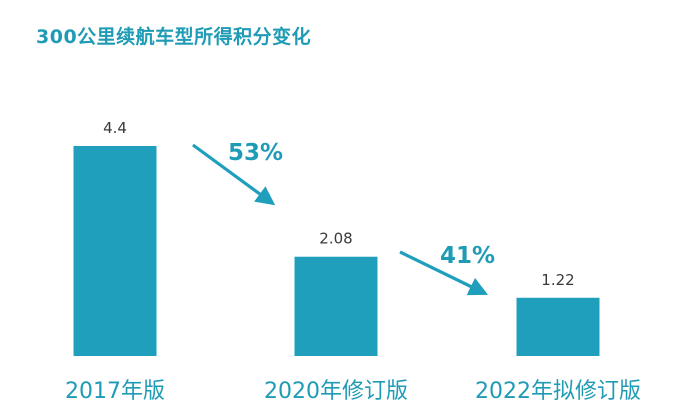 This screenshot has width=692, height=416. Describe the element at coordinates (115, 128) in the screenshot. I see `value-label-0: 4.4` at that location.